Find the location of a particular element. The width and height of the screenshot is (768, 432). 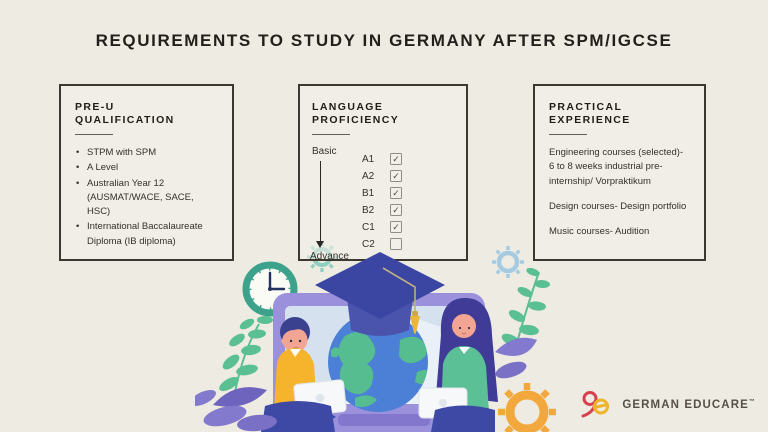

experience-paragraph: Music courses- Audition is located at coordinates (599, 232).